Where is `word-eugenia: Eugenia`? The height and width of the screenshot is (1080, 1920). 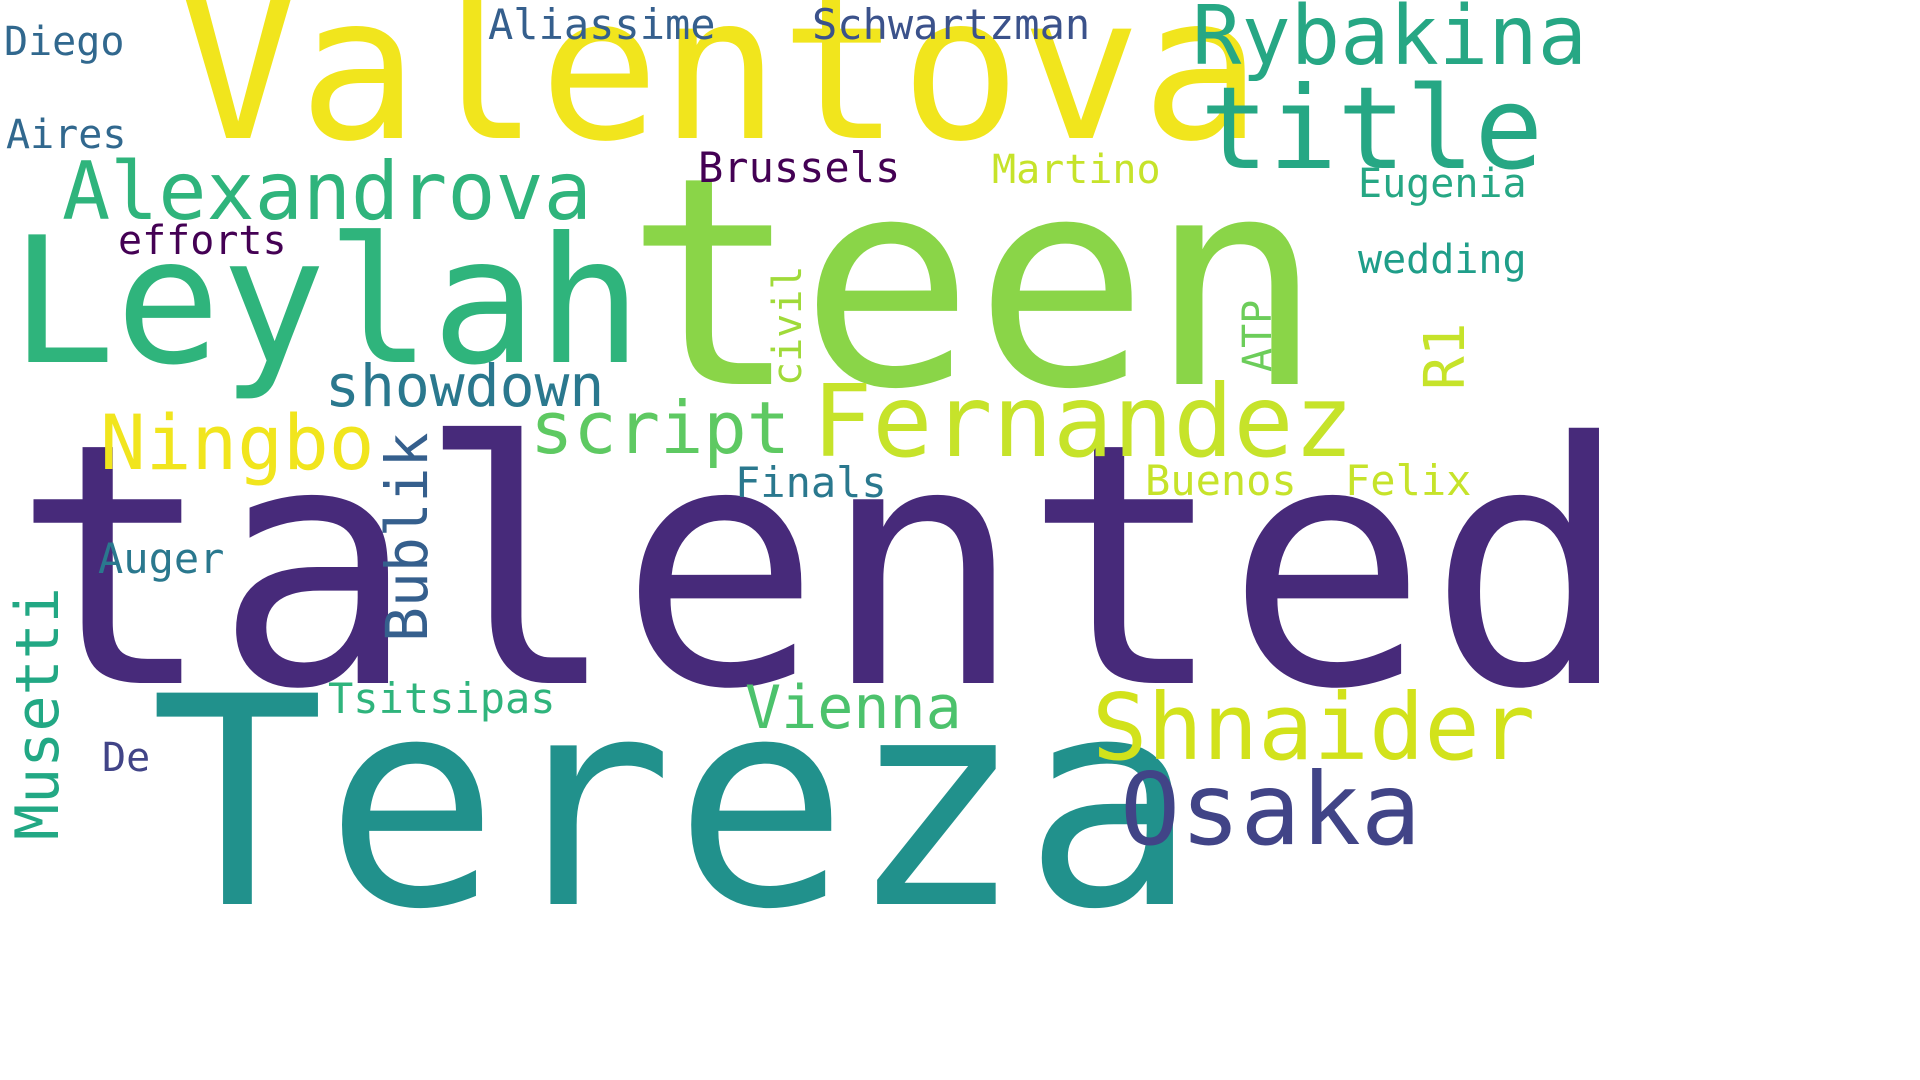 word-eugenia: Eugenia is located at coordinates (1442, 184).